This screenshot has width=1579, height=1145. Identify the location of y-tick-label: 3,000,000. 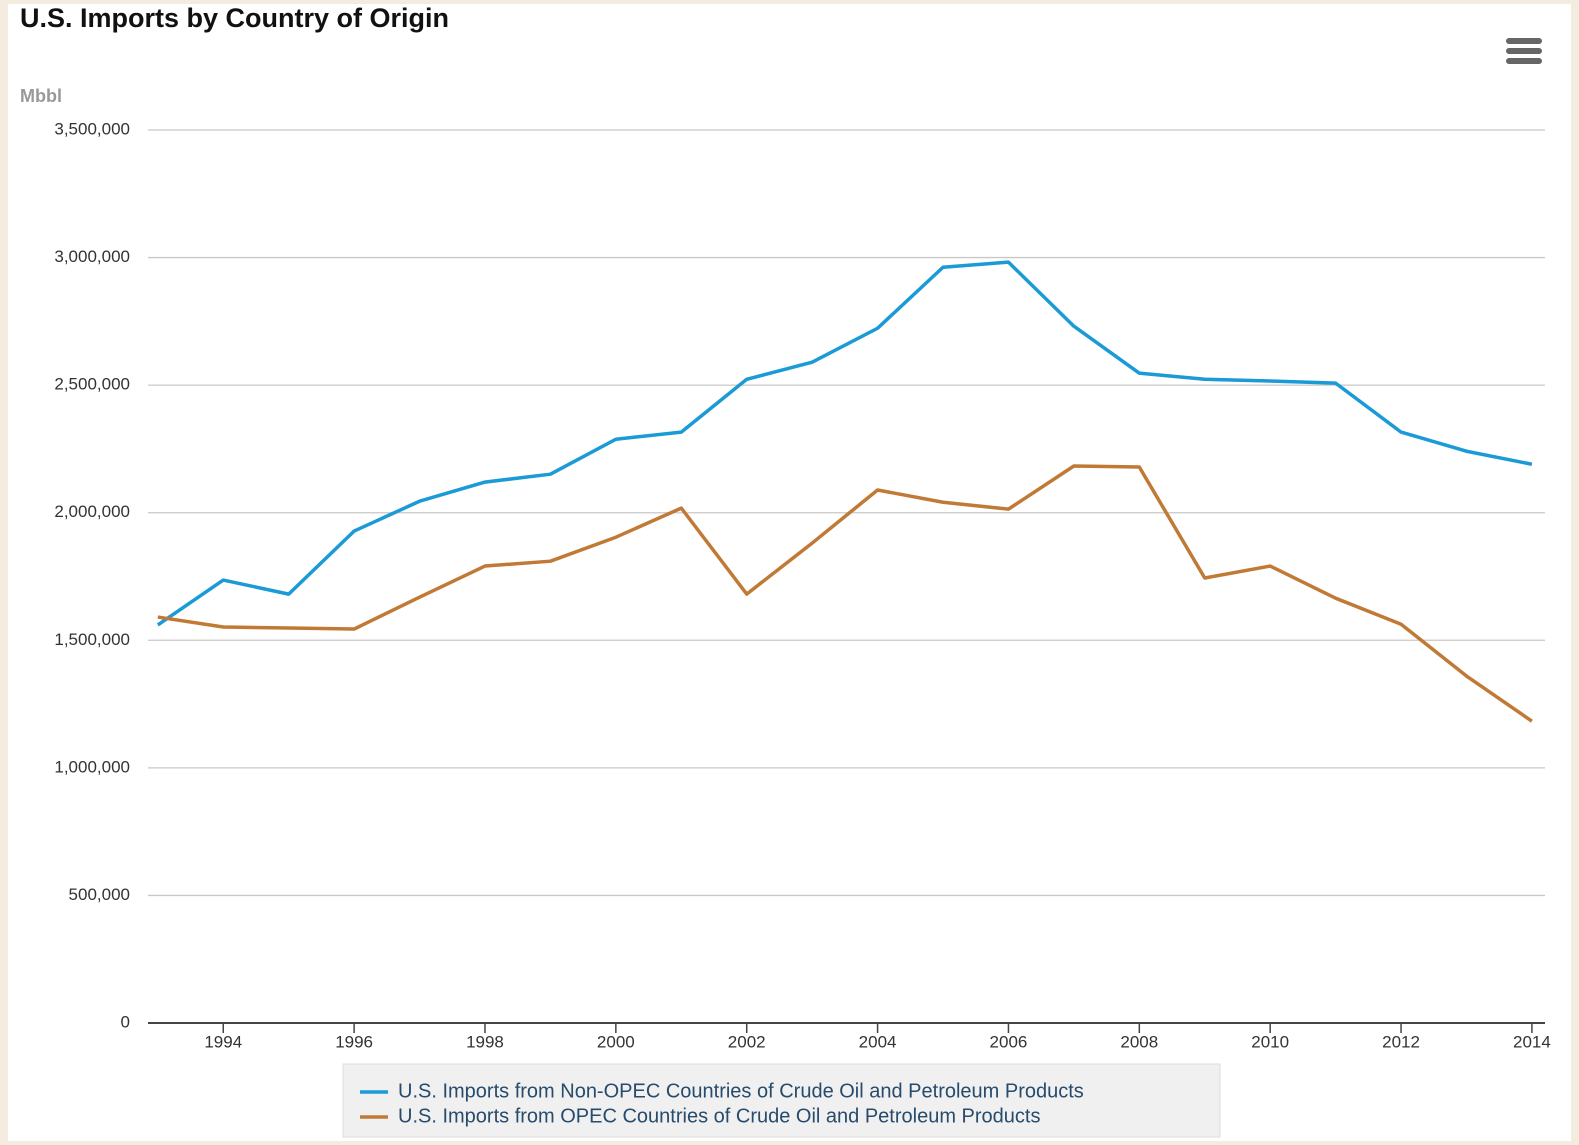
(92, 256).